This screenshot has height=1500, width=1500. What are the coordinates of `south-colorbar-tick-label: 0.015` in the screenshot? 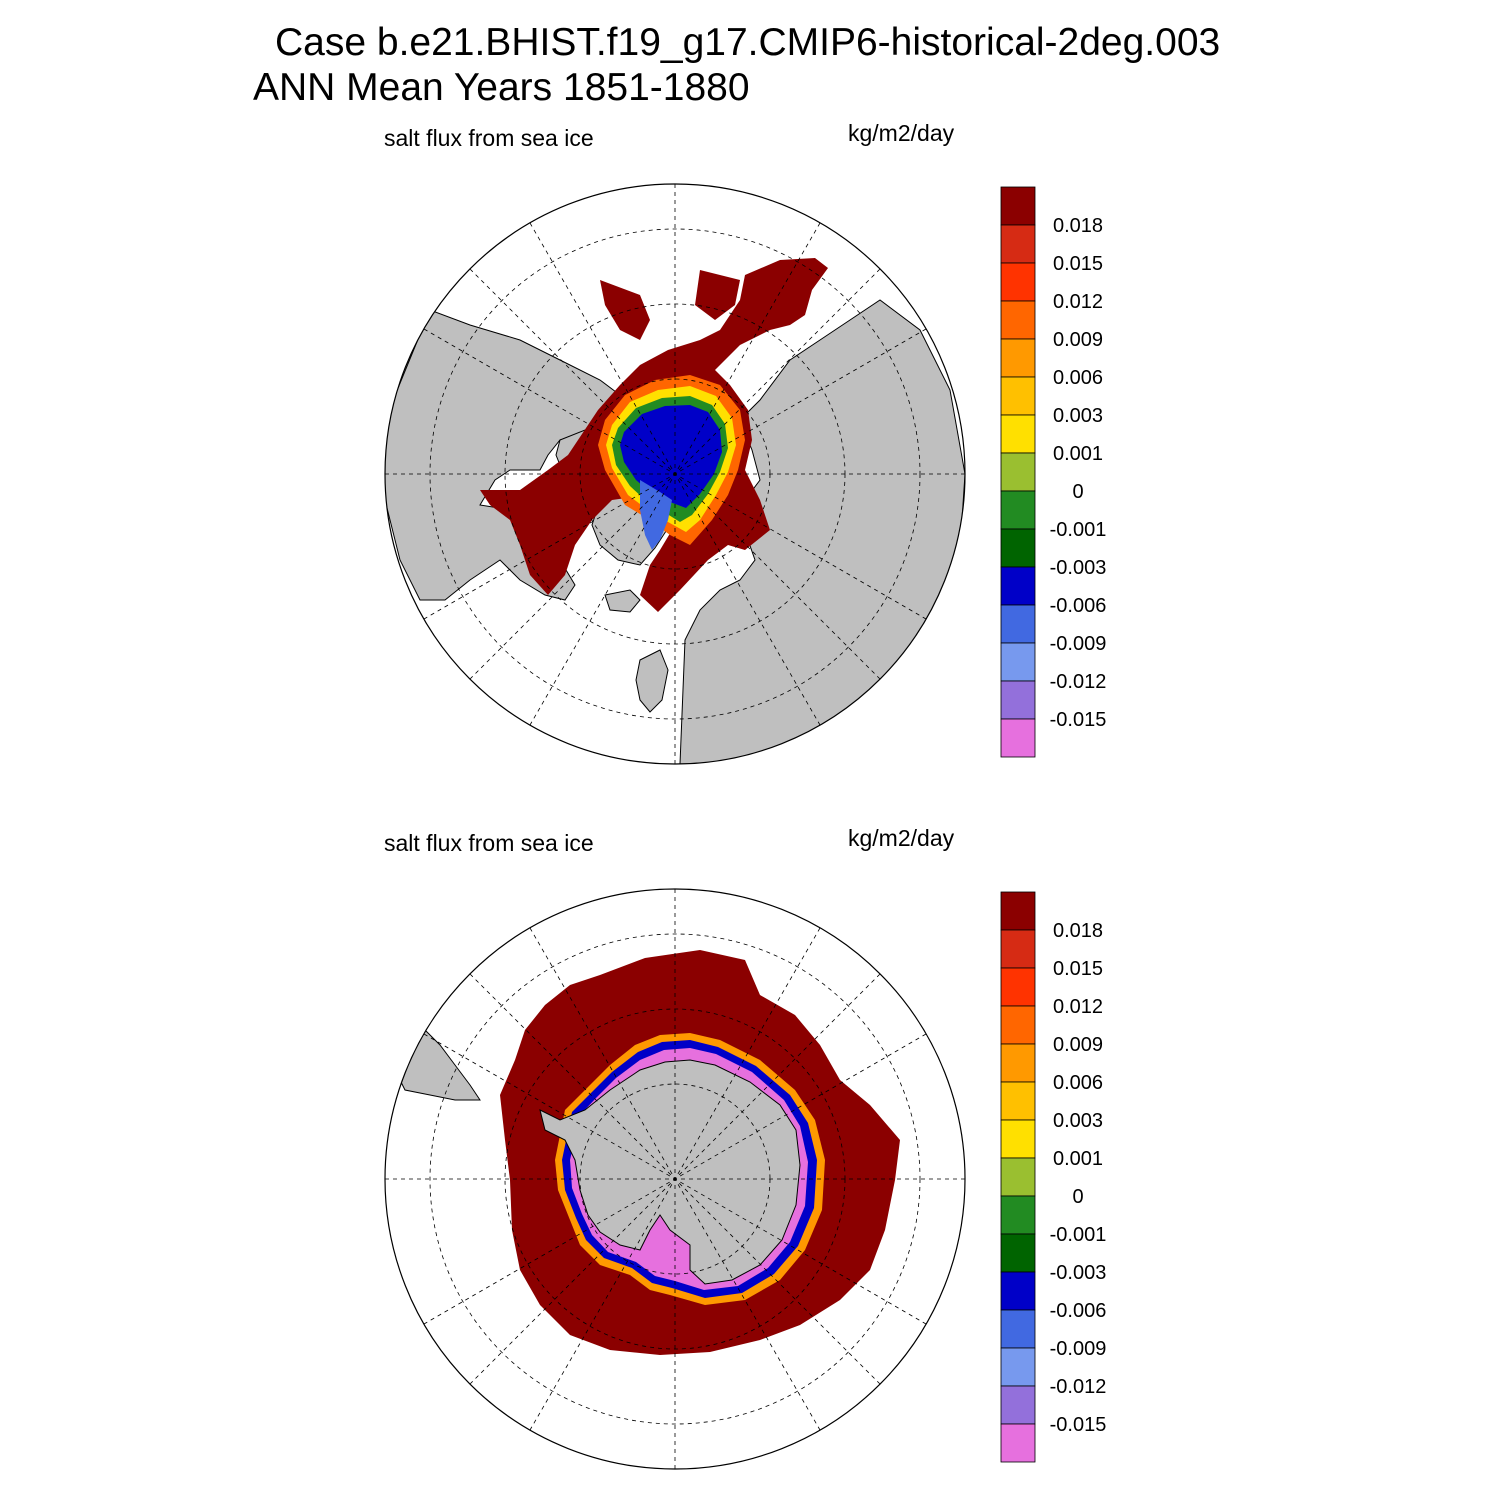 It's located at (1078, 969).